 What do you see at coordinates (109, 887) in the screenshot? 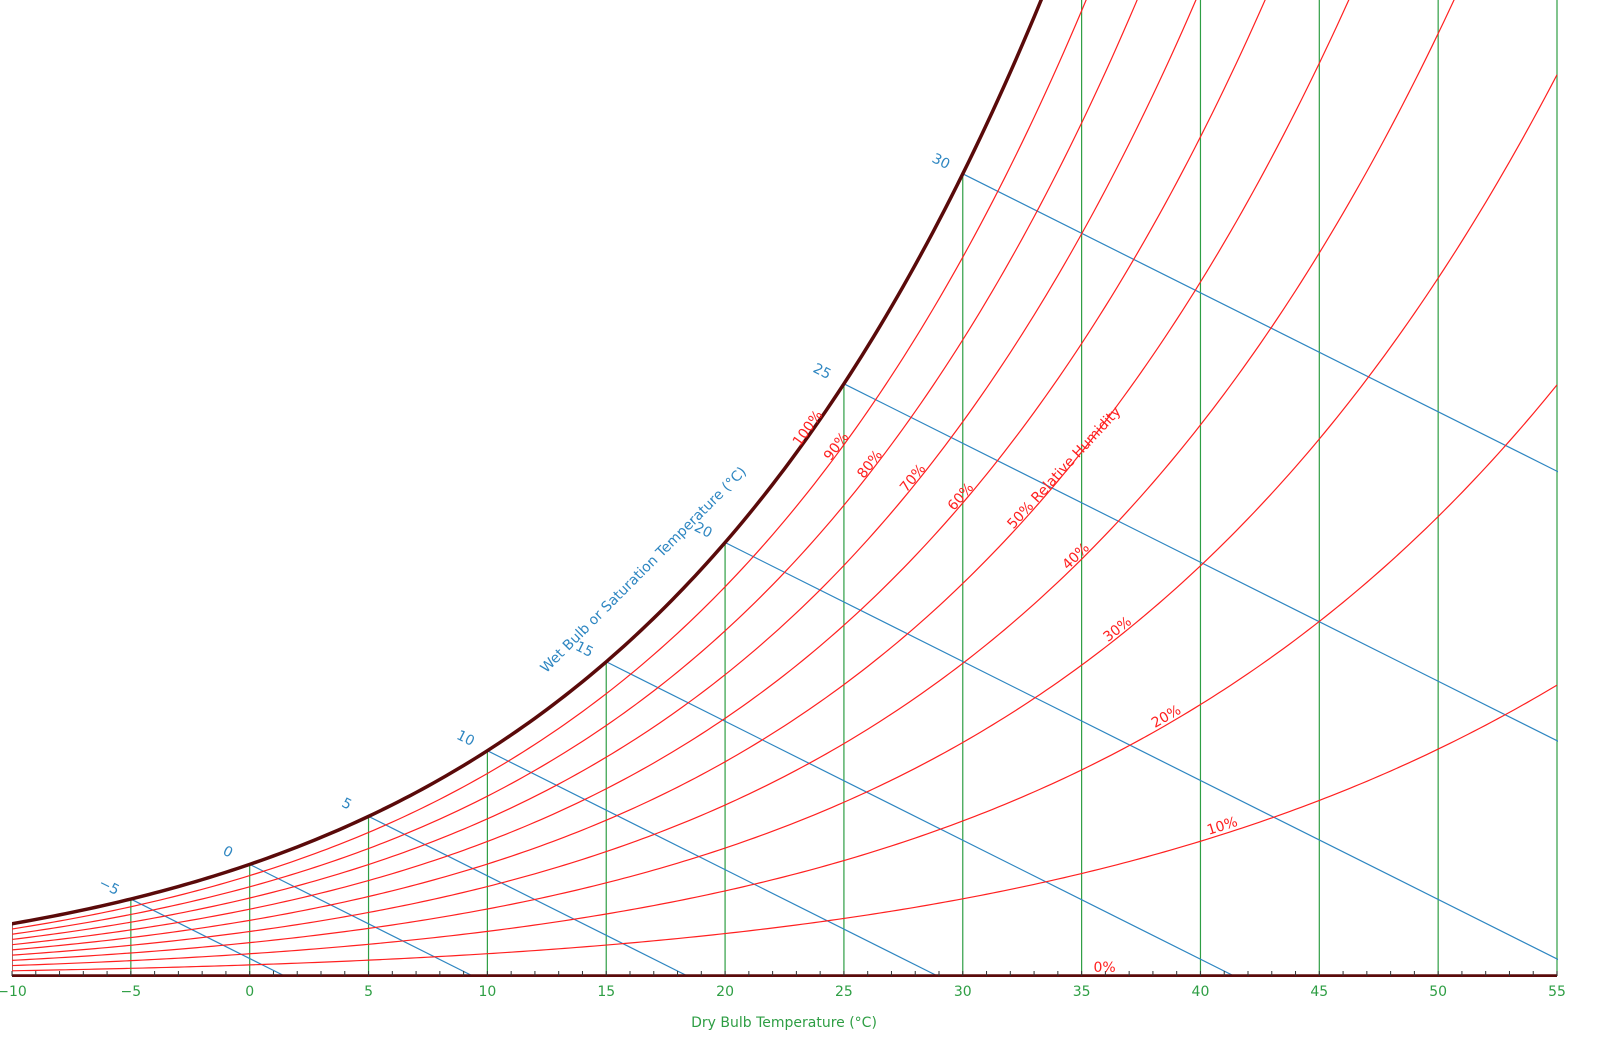
I see `wet-bulb-label: −5` at bounding box center [109, 887].